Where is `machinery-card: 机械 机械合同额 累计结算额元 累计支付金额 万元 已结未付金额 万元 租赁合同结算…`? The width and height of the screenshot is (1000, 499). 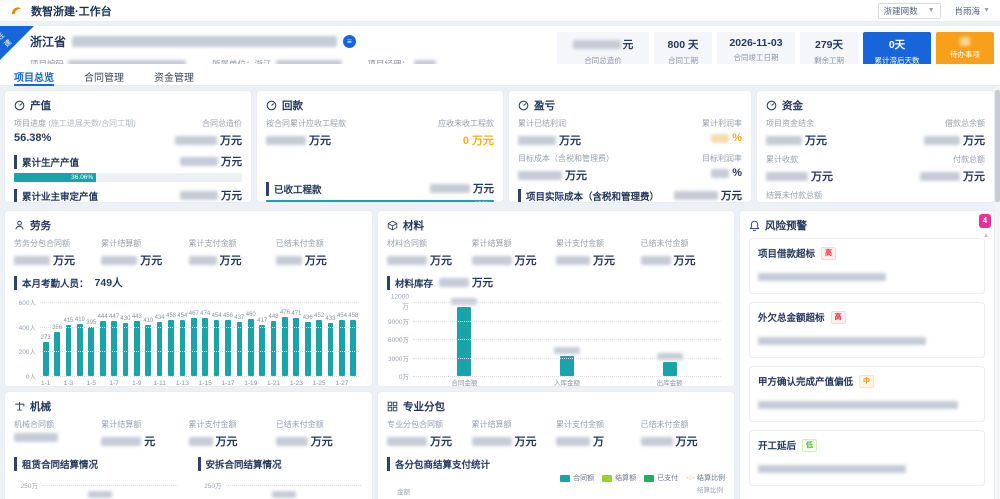
machinery-card: 机械 机械合同额 累计结算额元 累计支付金额 万元 已结未付金额 万元 租赁合同结算… is located at coordinates (188, 445).